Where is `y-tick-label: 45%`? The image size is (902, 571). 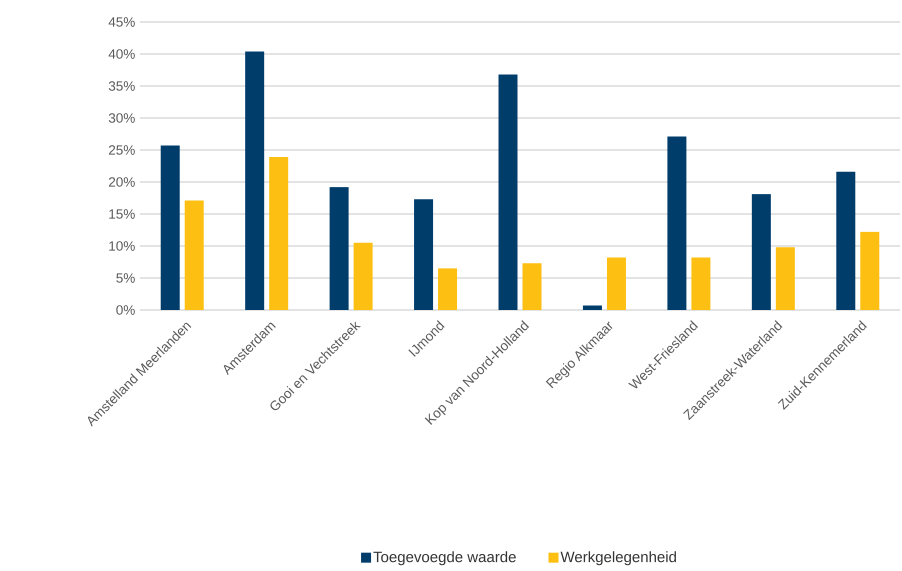
y-tick-label: 45% is located at coordinates (121, 22).